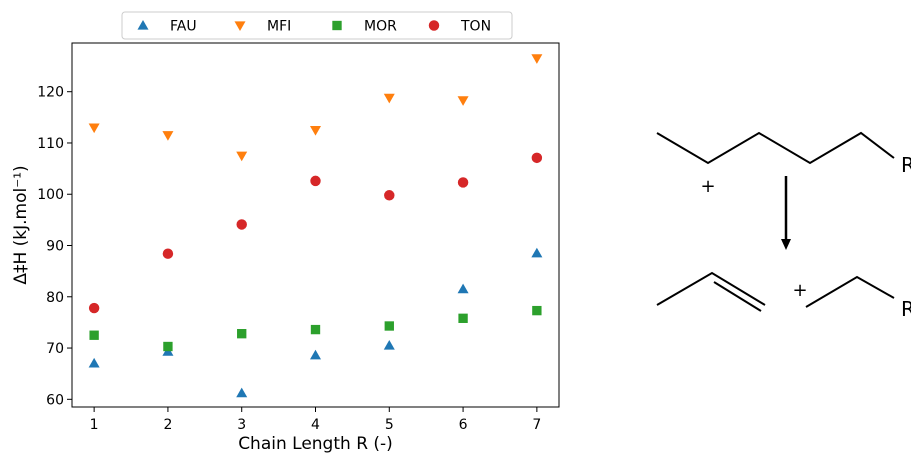 The height and width of the screenshot is (453, 911). I want to click on alkene-chain, so click(711, 288).